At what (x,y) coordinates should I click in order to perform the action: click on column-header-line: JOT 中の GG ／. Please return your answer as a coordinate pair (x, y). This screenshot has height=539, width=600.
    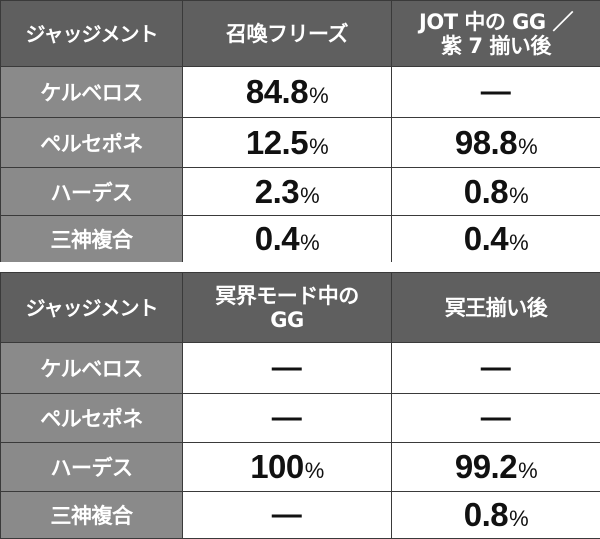
    Looking at the image, I should click on (496, 22).